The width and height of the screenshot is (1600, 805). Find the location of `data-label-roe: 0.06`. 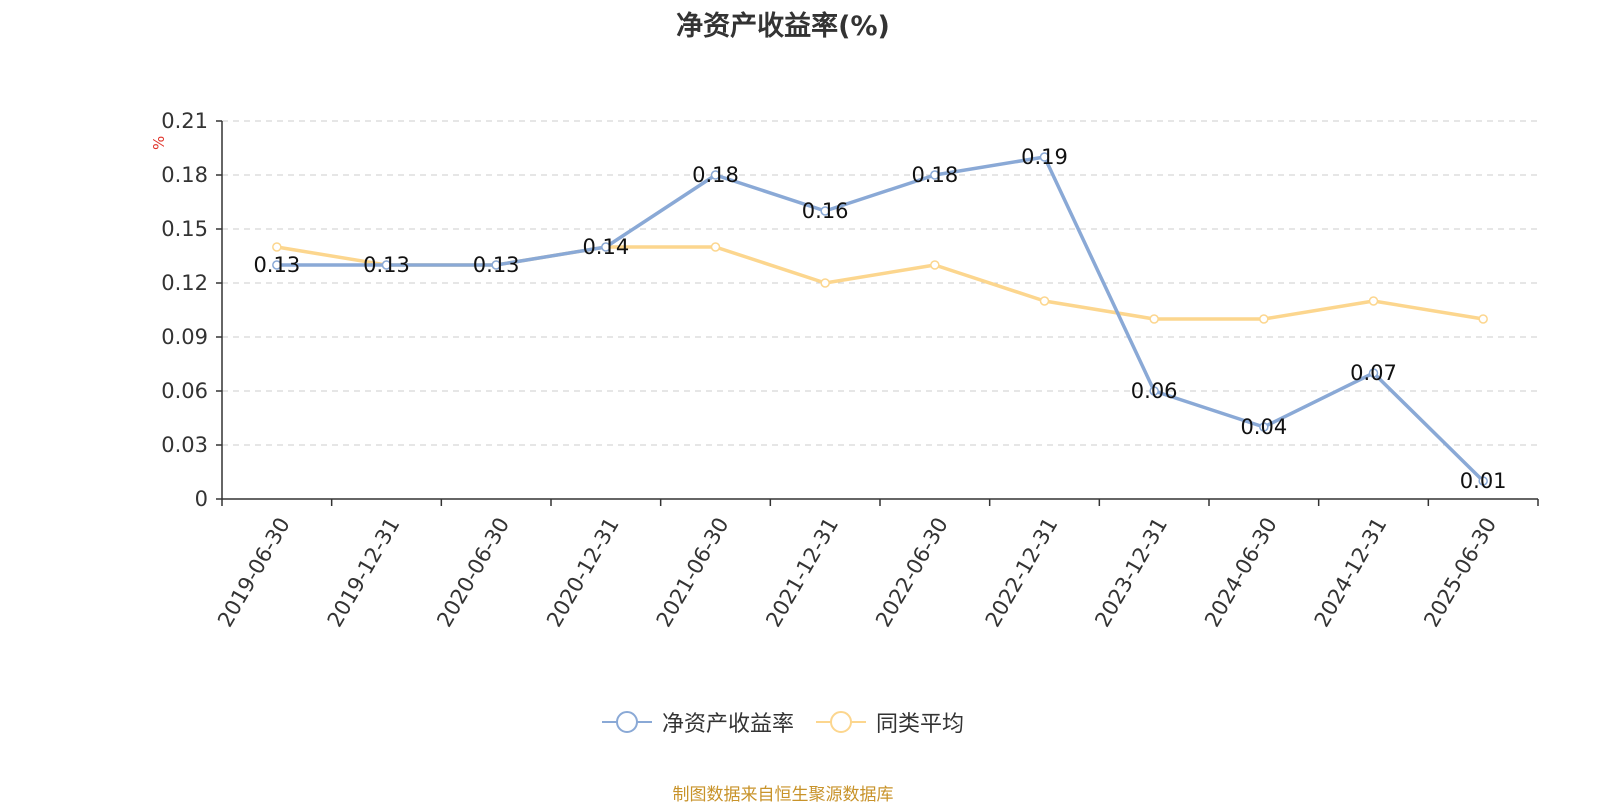

data-label-roe: 0.06 is located at coordinates (1154, 391).